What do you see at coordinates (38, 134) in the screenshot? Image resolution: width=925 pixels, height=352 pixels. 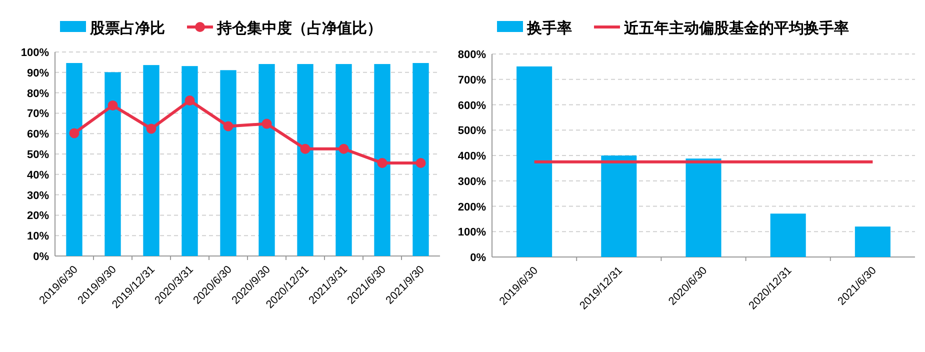 I see `y-tick-label: 60%` at bounding box center [38, 134].